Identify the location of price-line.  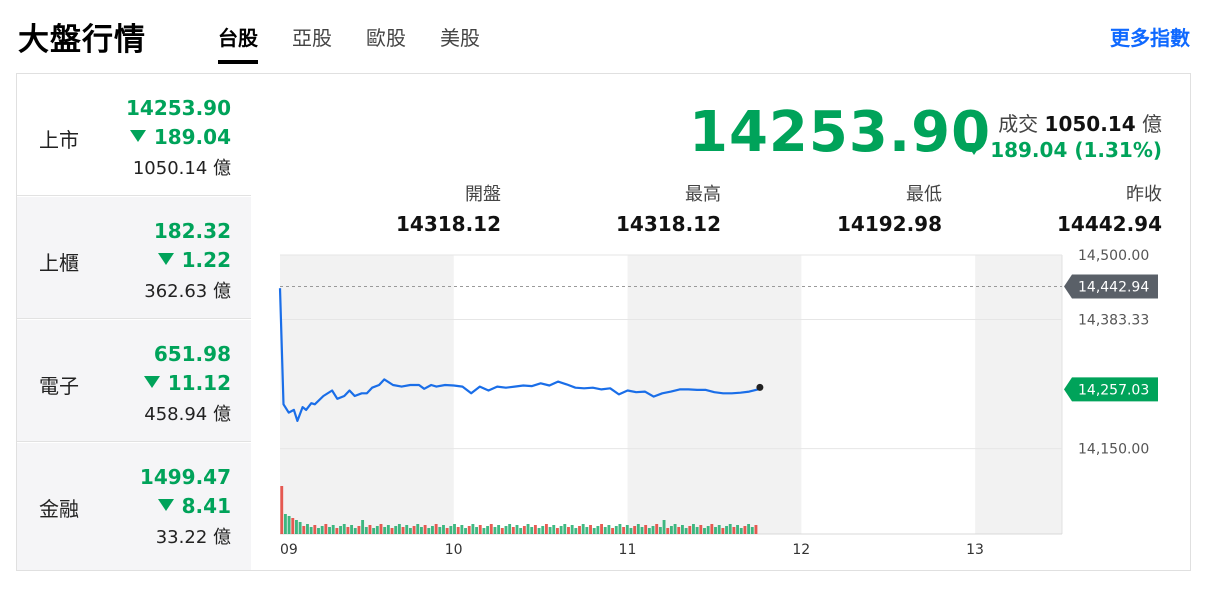
(518, 355).